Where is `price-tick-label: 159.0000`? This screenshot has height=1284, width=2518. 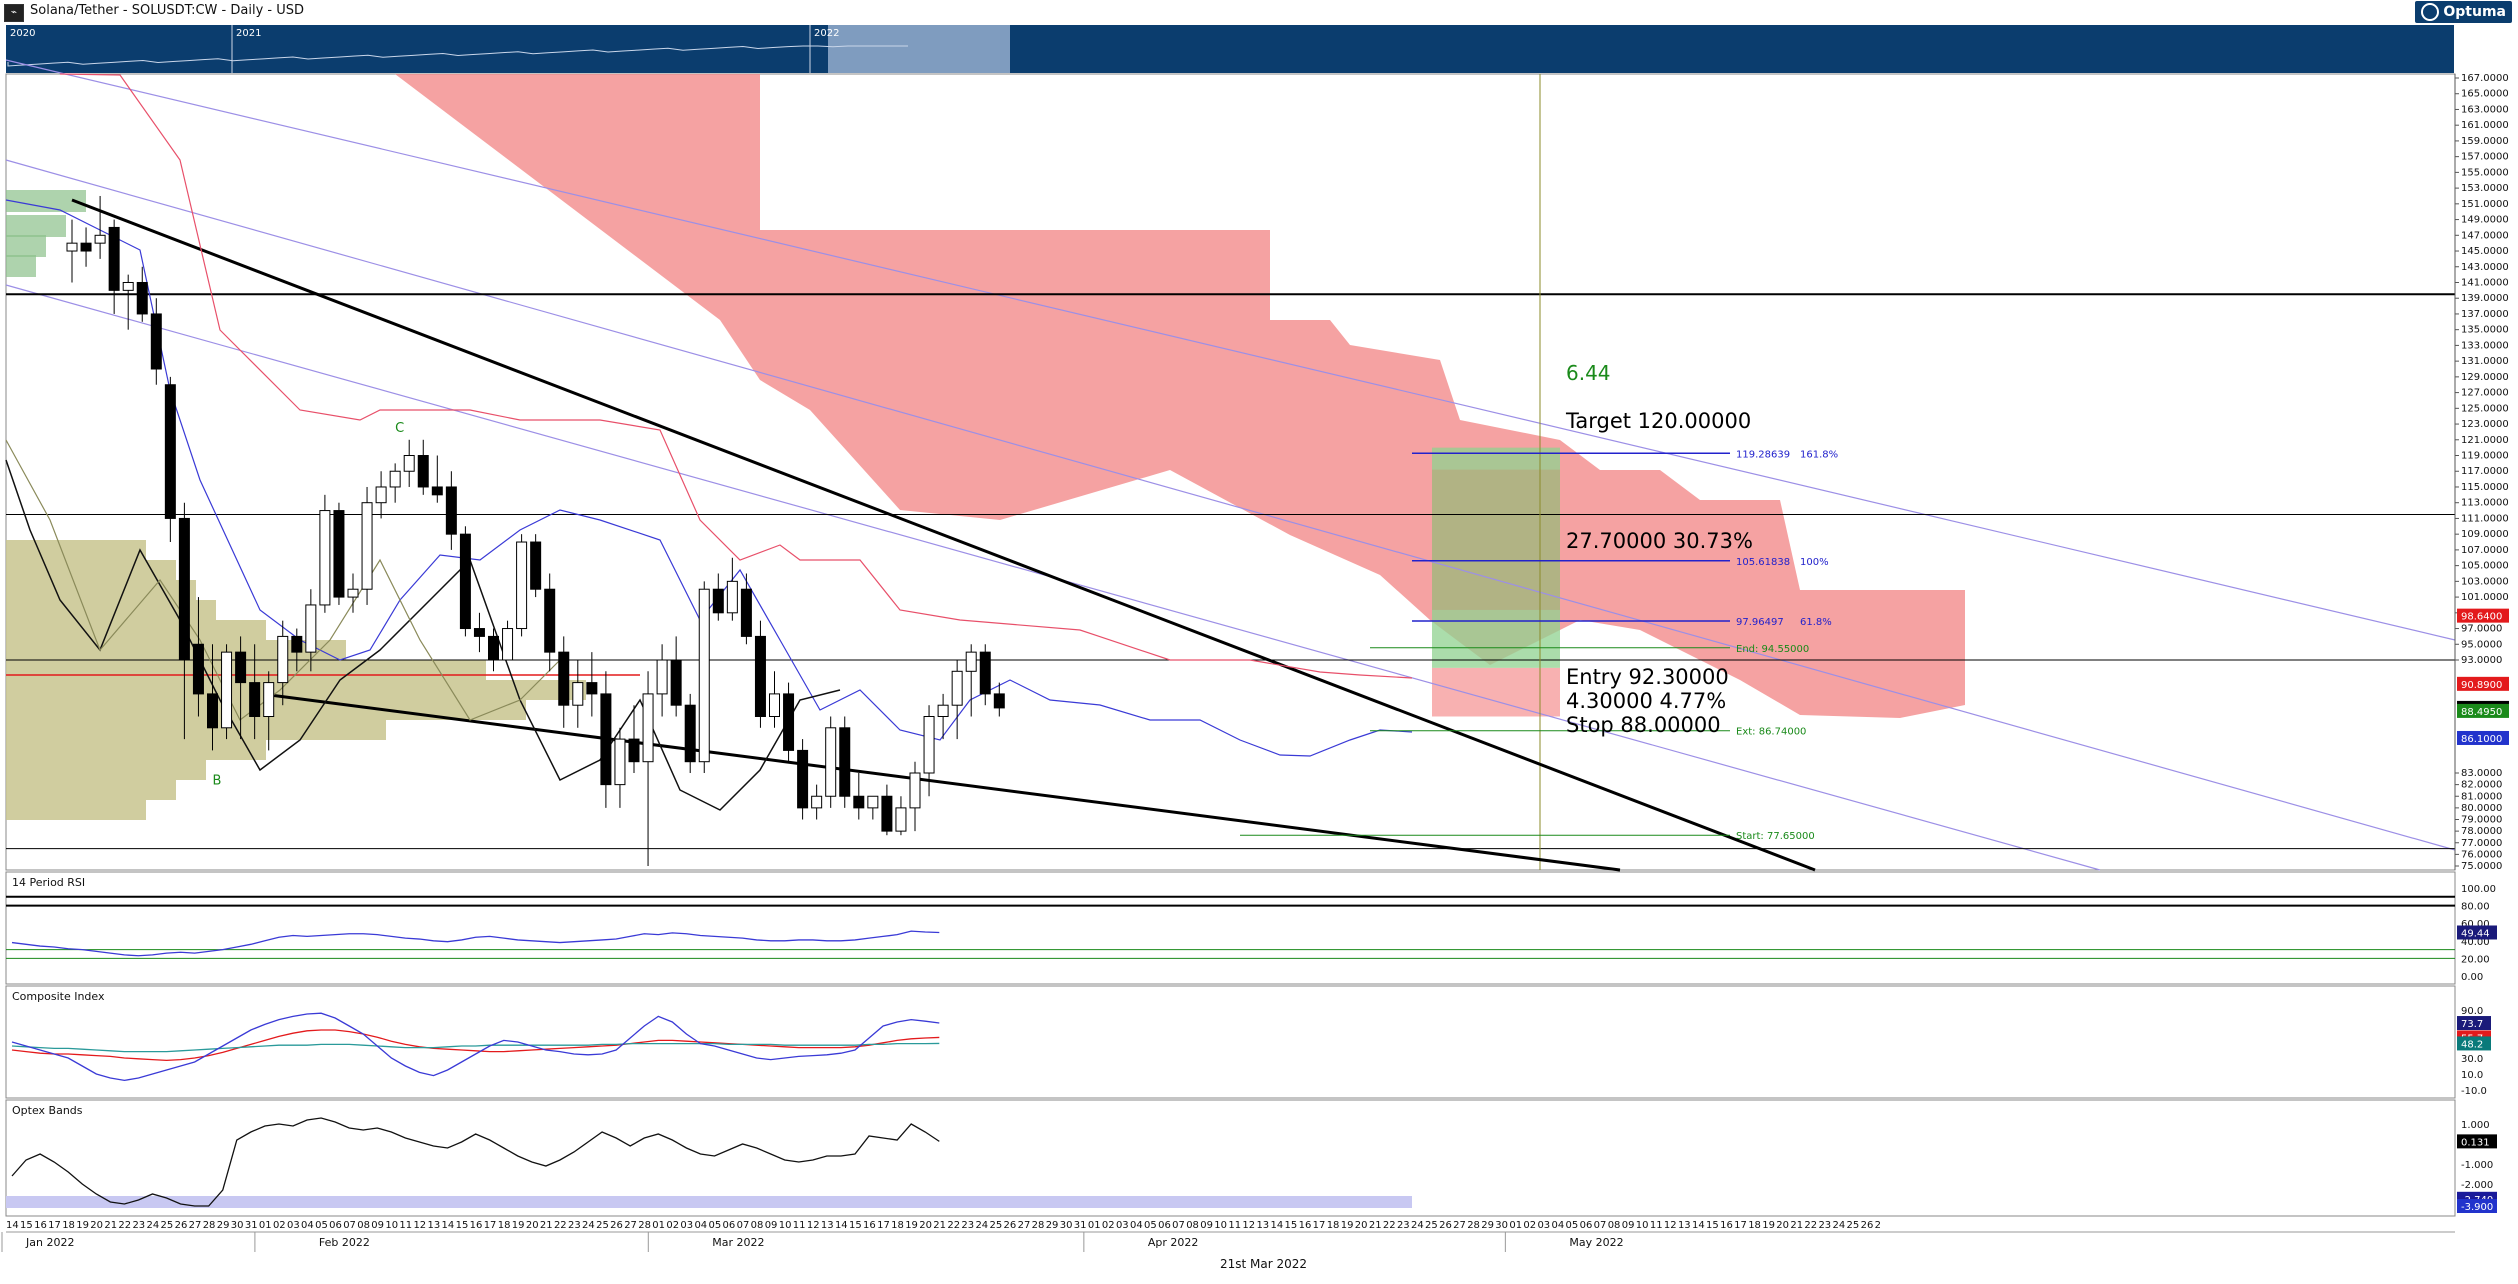 price-tick-label: 159.0000 is located at coordinates (2485, 141).